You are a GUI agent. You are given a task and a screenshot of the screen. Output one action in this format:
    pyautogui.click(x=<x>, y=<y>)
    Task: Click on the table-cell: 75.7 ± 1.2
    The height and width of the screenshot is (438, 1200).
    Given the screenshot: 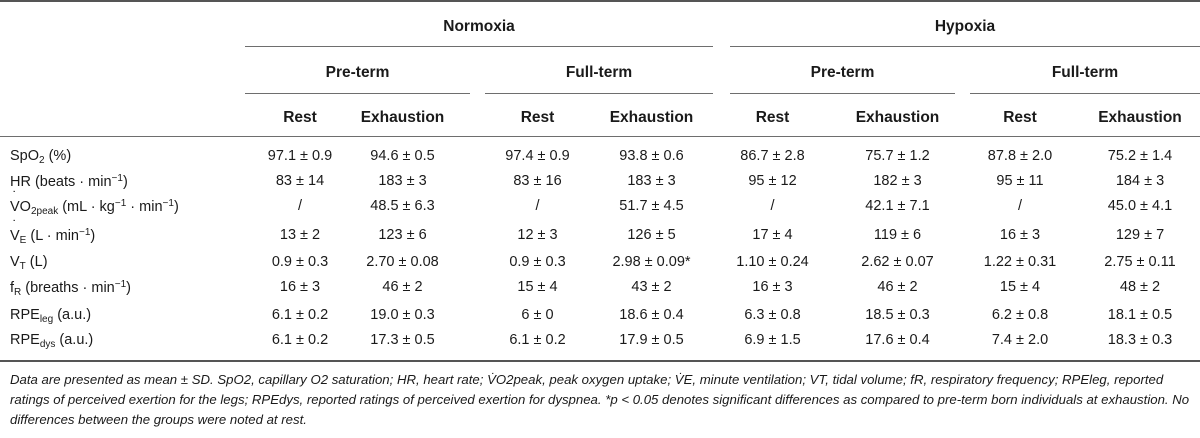 What is the action you would take?
    pyautogui.click(x=897, y=156)
    